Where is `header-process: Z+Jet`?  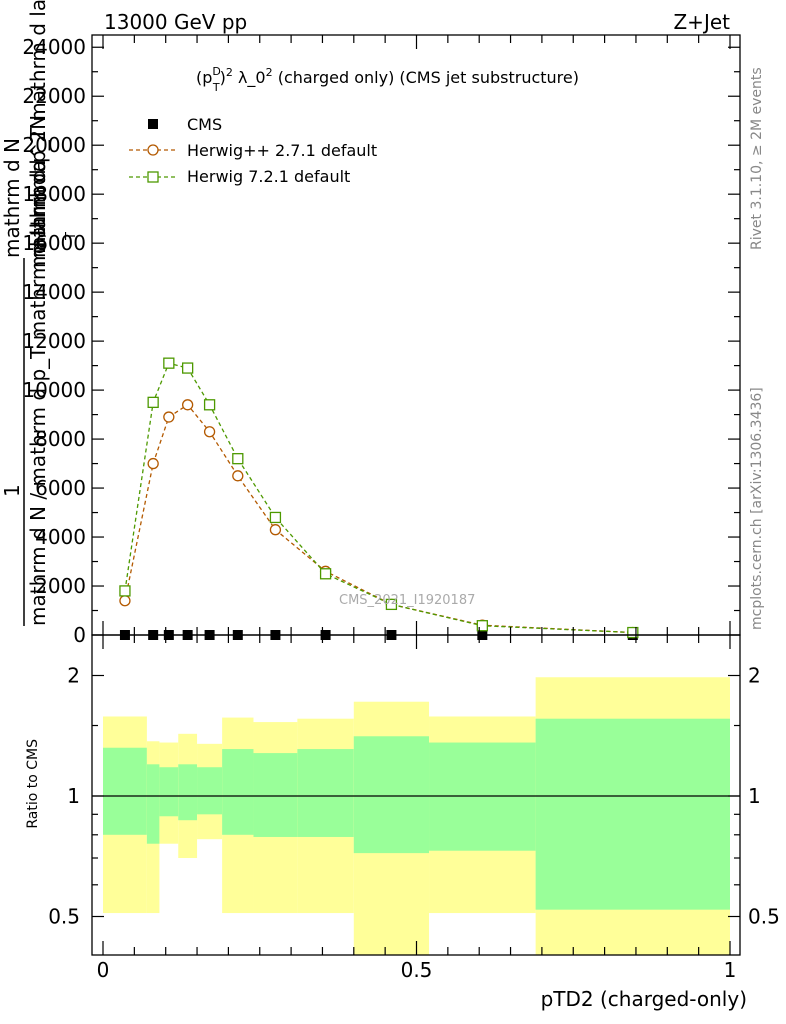
header-process: Z+Jet is located at coordinates (701, 22).